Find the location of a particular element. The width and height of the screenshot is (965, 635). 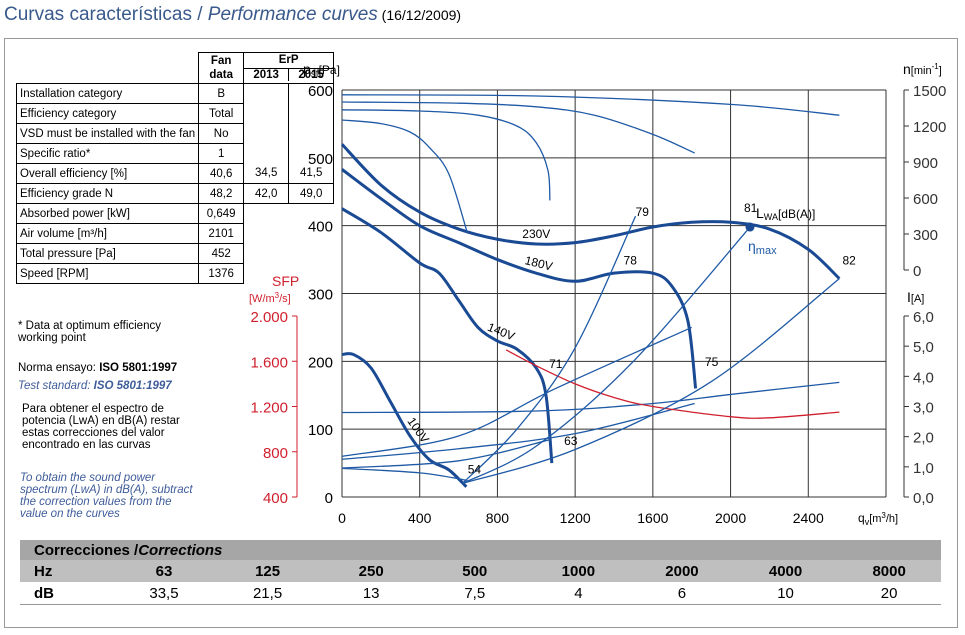

series-label: 180V is located at coordinates (538, 263).